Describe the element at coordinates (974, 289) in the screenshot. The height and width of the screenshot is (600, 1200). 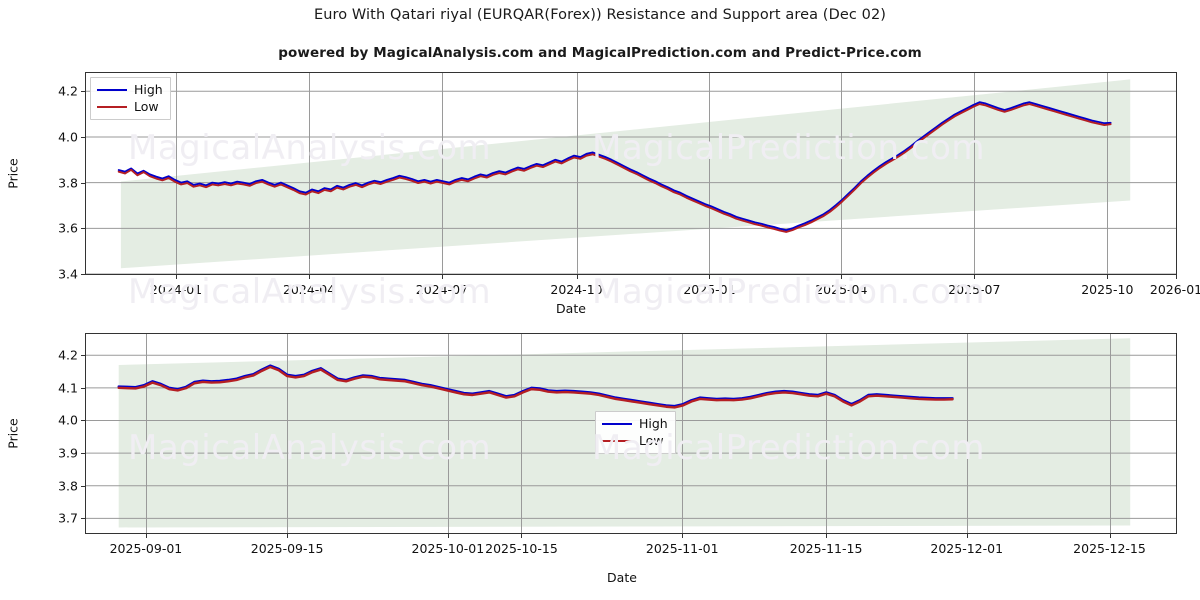
I see `x-tick-label: 2025-07` at that location.